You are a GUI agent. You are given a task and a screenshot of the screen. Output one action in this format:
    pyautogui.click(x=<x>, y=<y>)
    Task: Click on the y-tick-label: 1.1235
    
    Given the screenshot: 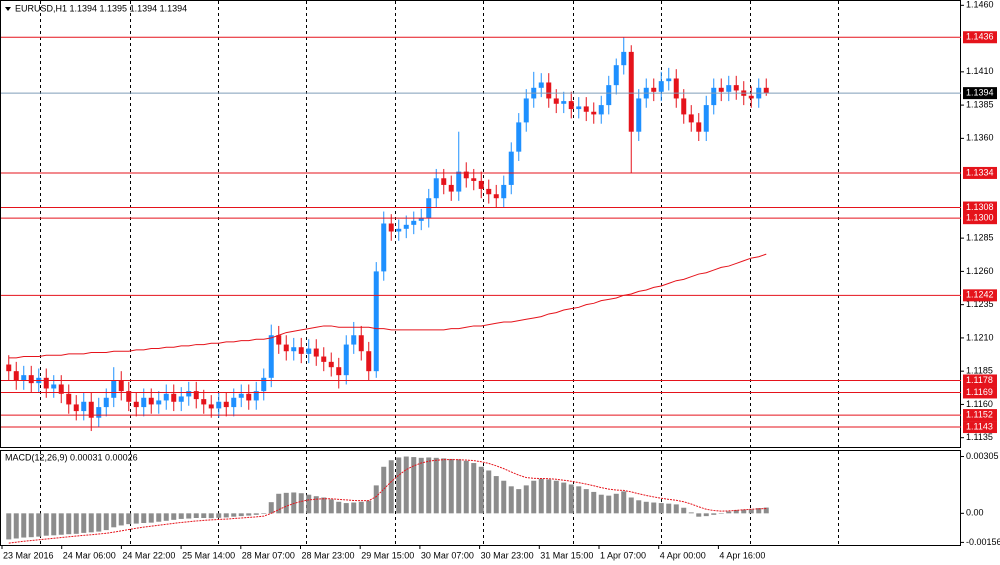 What is the action you would take?
    pyautogui.click(x=980, y=304)
    